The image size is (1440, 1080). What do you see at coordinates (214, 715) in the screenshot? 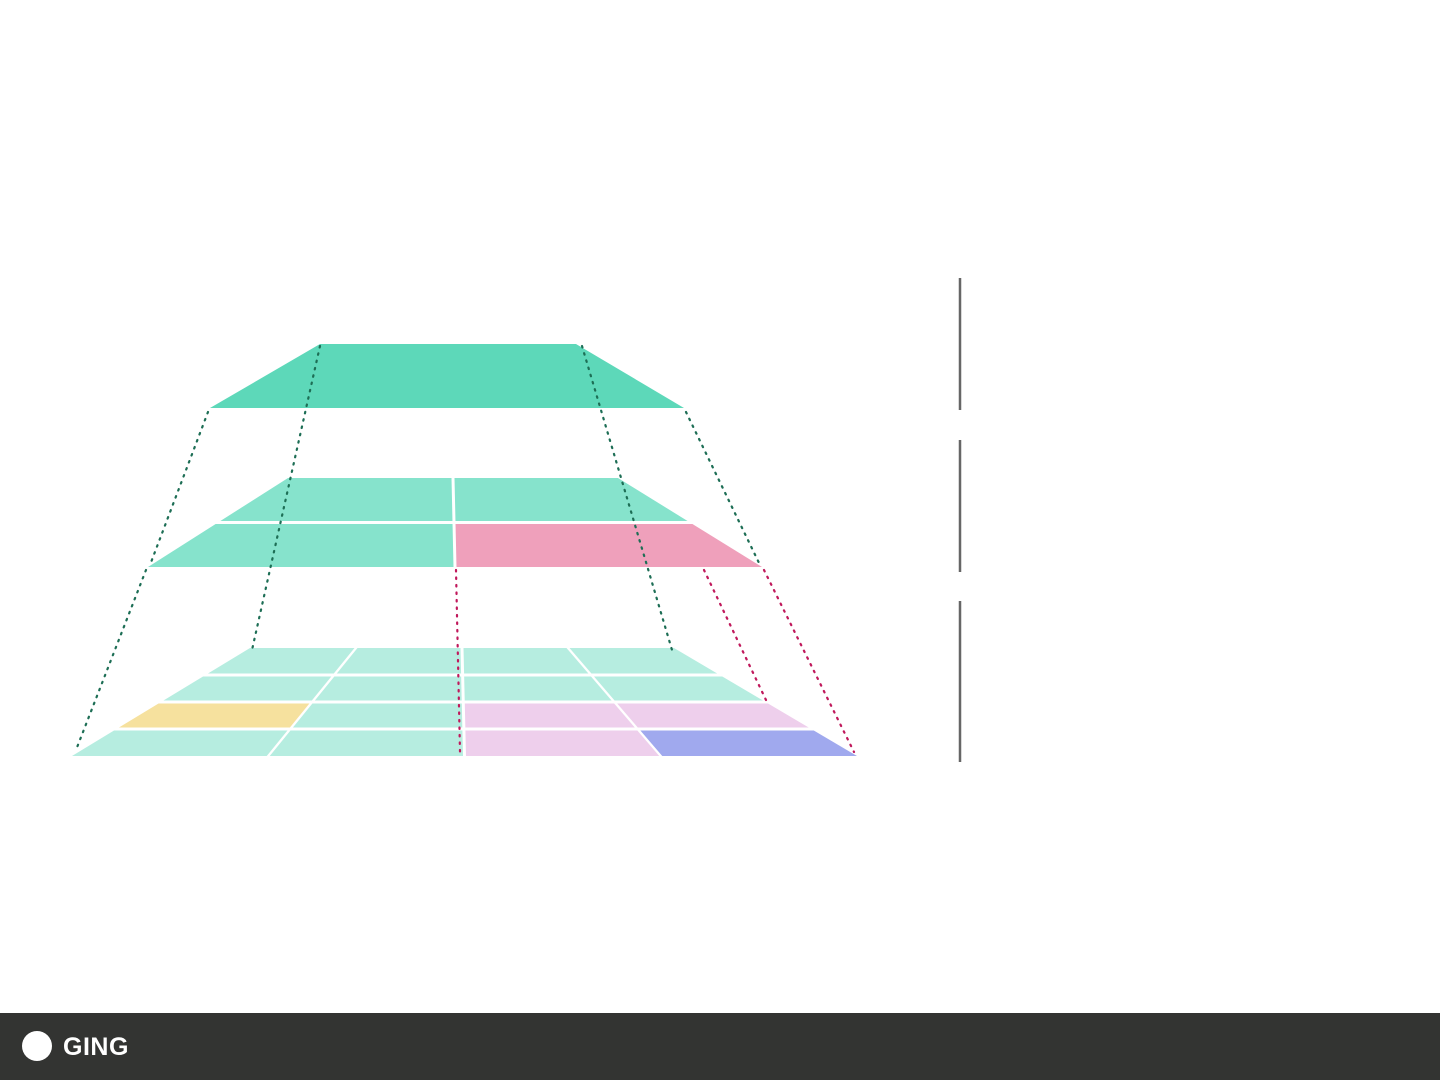
I see `bottom-cell-r3-c1` at bounding box center [214, 715].